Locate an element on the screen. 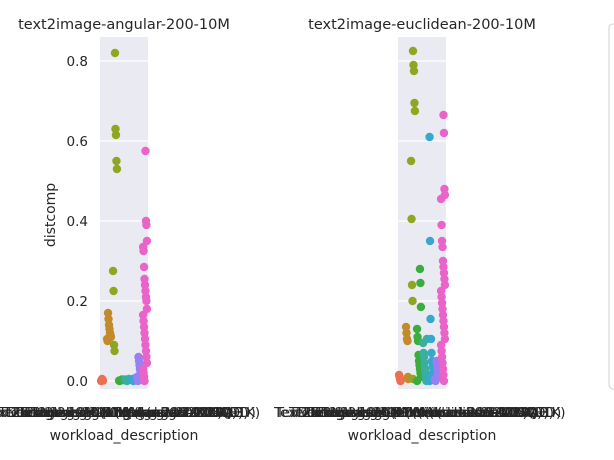 Image resolution: width=614 pixels, height=460 pixels. x-tick-label: Text2Image-10M (euclidean-200-DD) is located at coordinates (436, 413).